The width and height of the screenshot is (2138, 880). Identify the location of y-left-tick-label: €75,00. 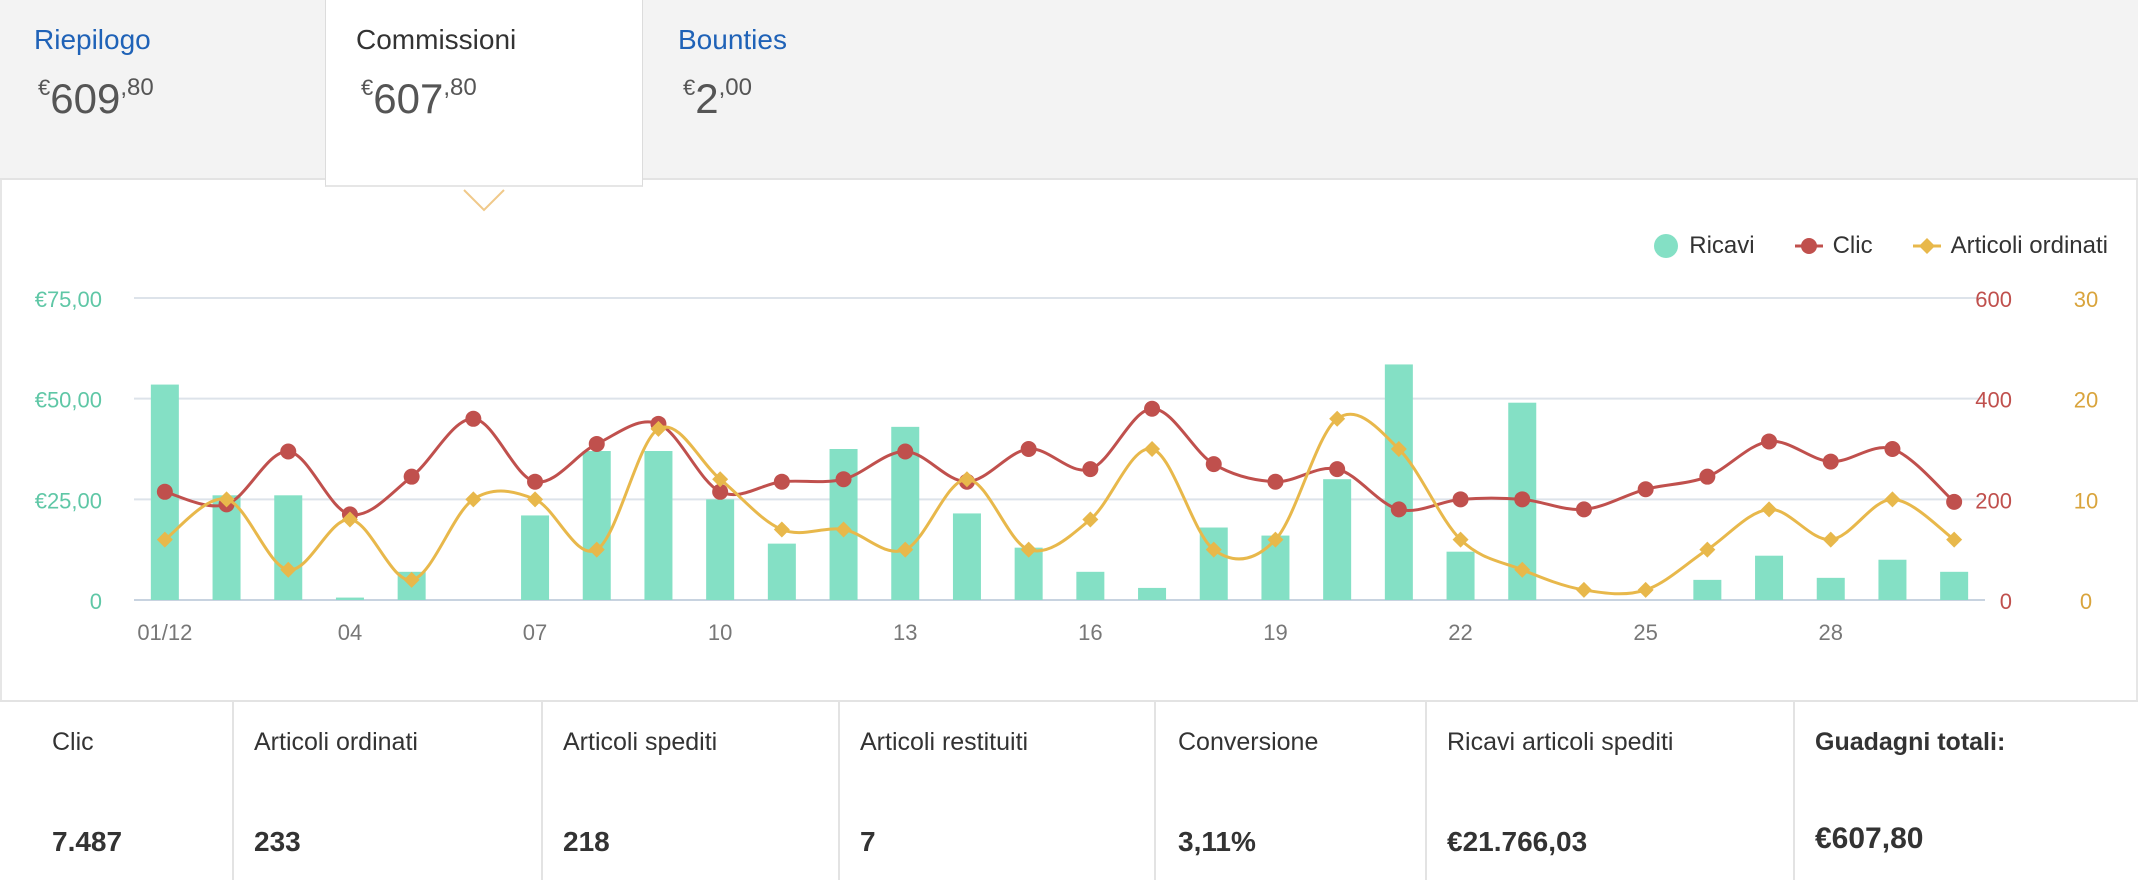
(68, 299).